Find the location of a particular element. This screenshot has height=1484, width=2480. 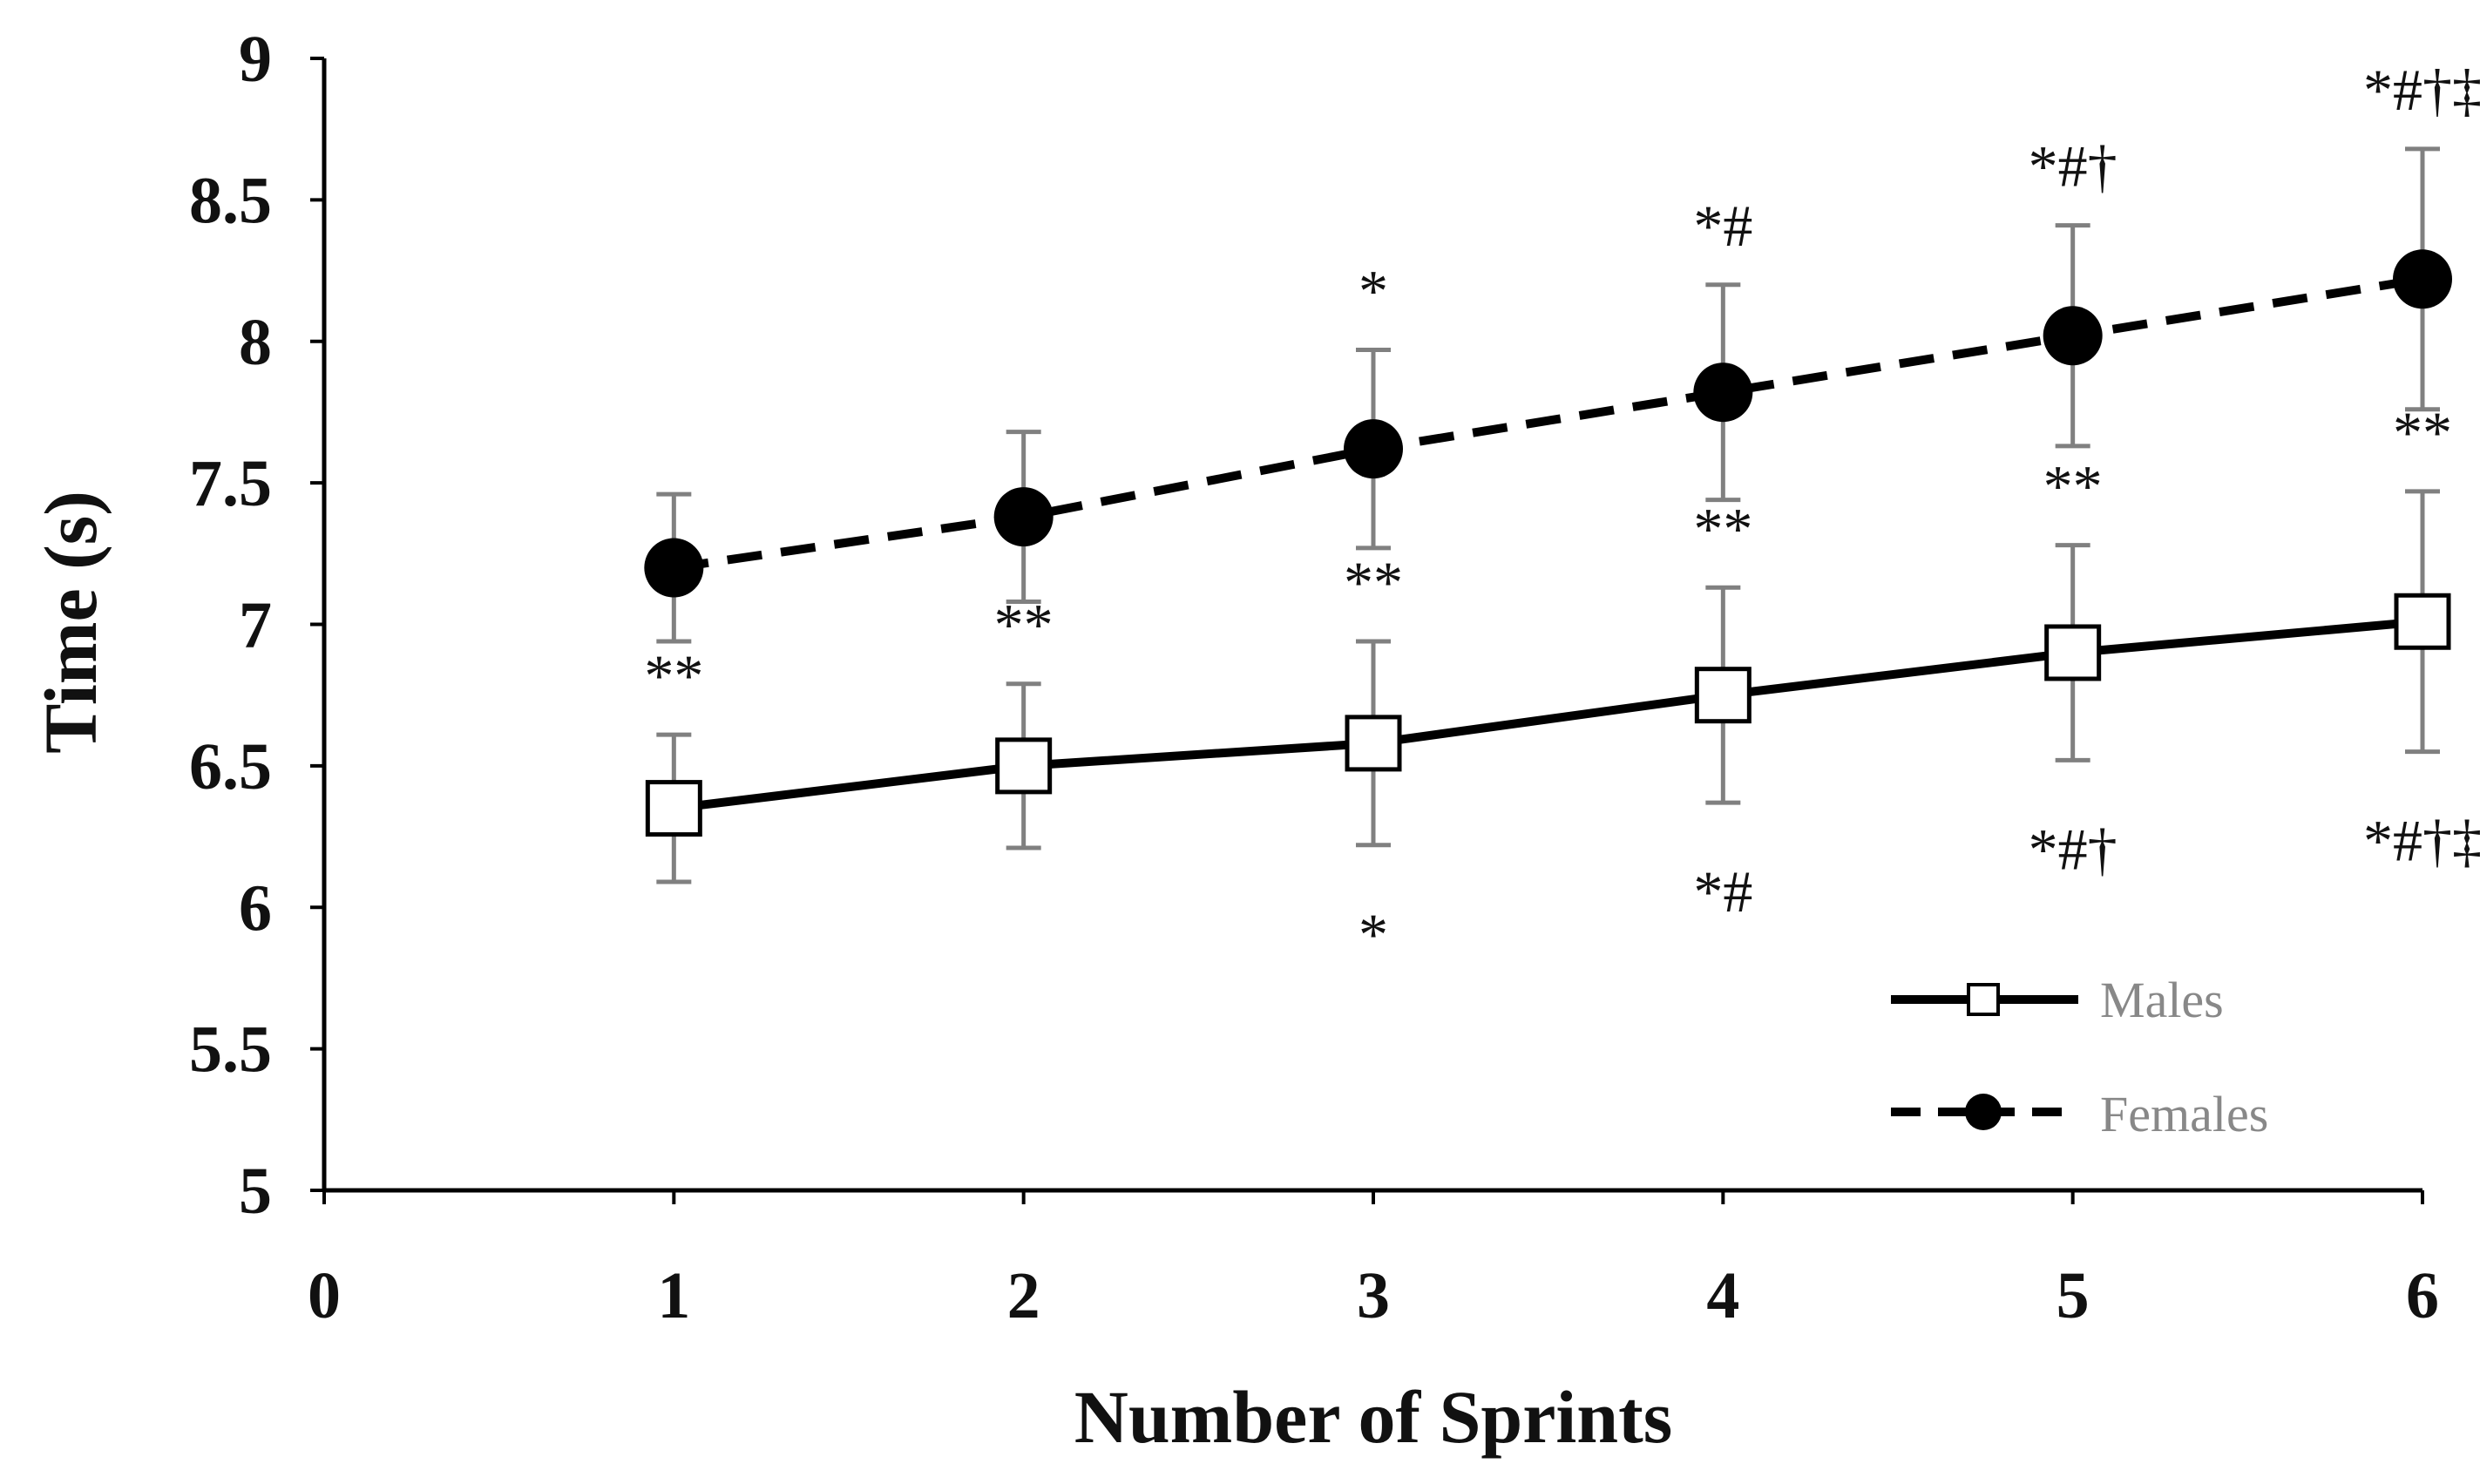

y-tick-label: 5.5 is located at coordinates (230, 1050).